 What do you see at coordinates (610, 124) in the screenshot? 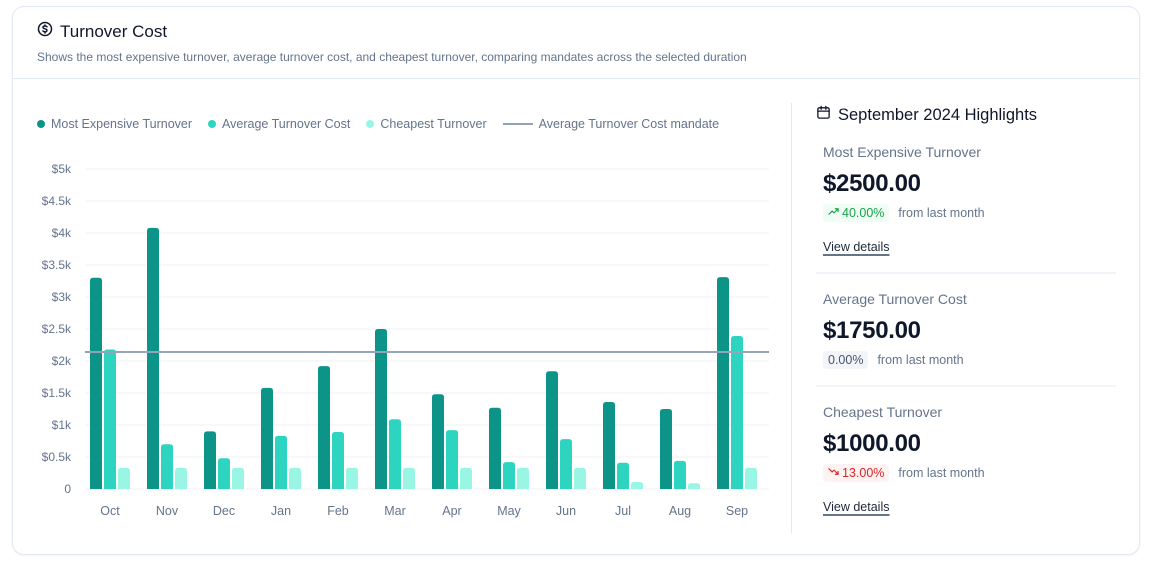
I see `legend-item-mandate: Average Turnover Cost mandate` at bounding box center [610, 124].